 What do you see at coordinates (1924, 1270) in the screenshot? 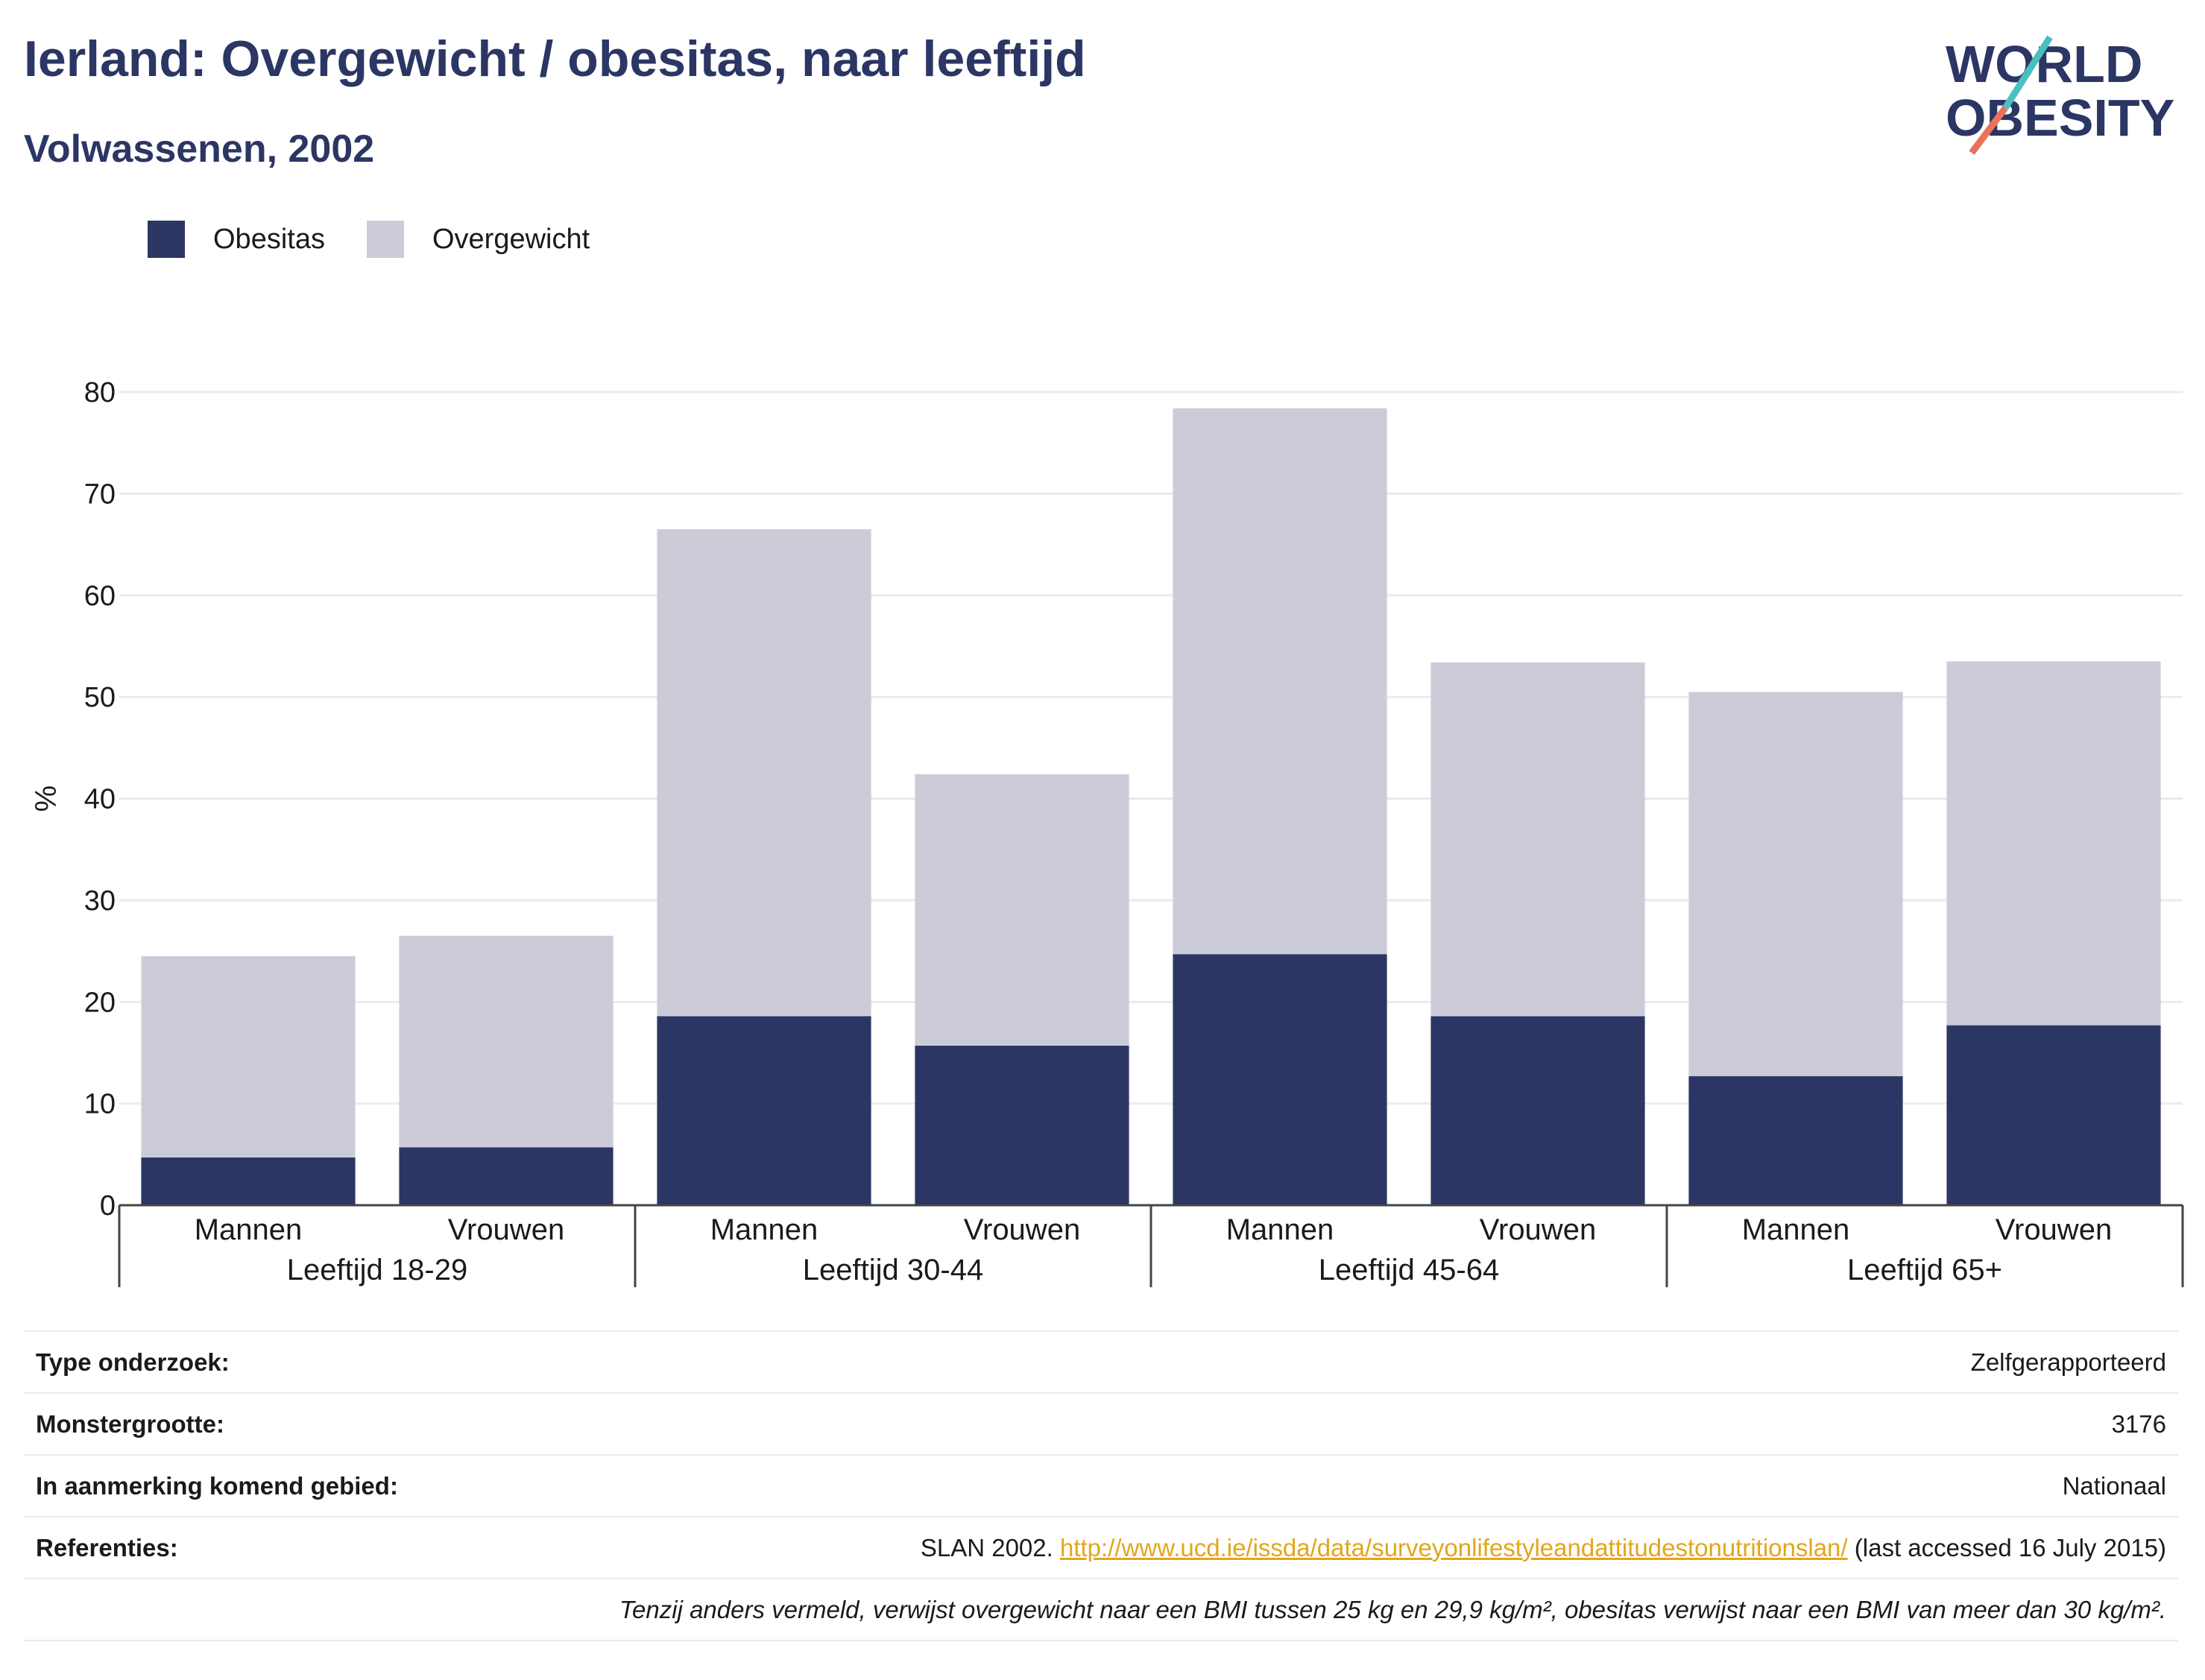
I see `x-group-label: Leeftijd 65+` at bounding box center [1924, 1270].